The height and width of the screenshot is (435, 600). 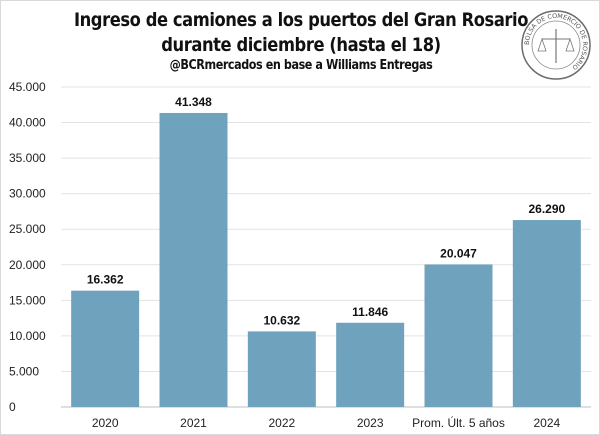 I want to click on x-tick-label: 2022, so click(x=281, y=423).